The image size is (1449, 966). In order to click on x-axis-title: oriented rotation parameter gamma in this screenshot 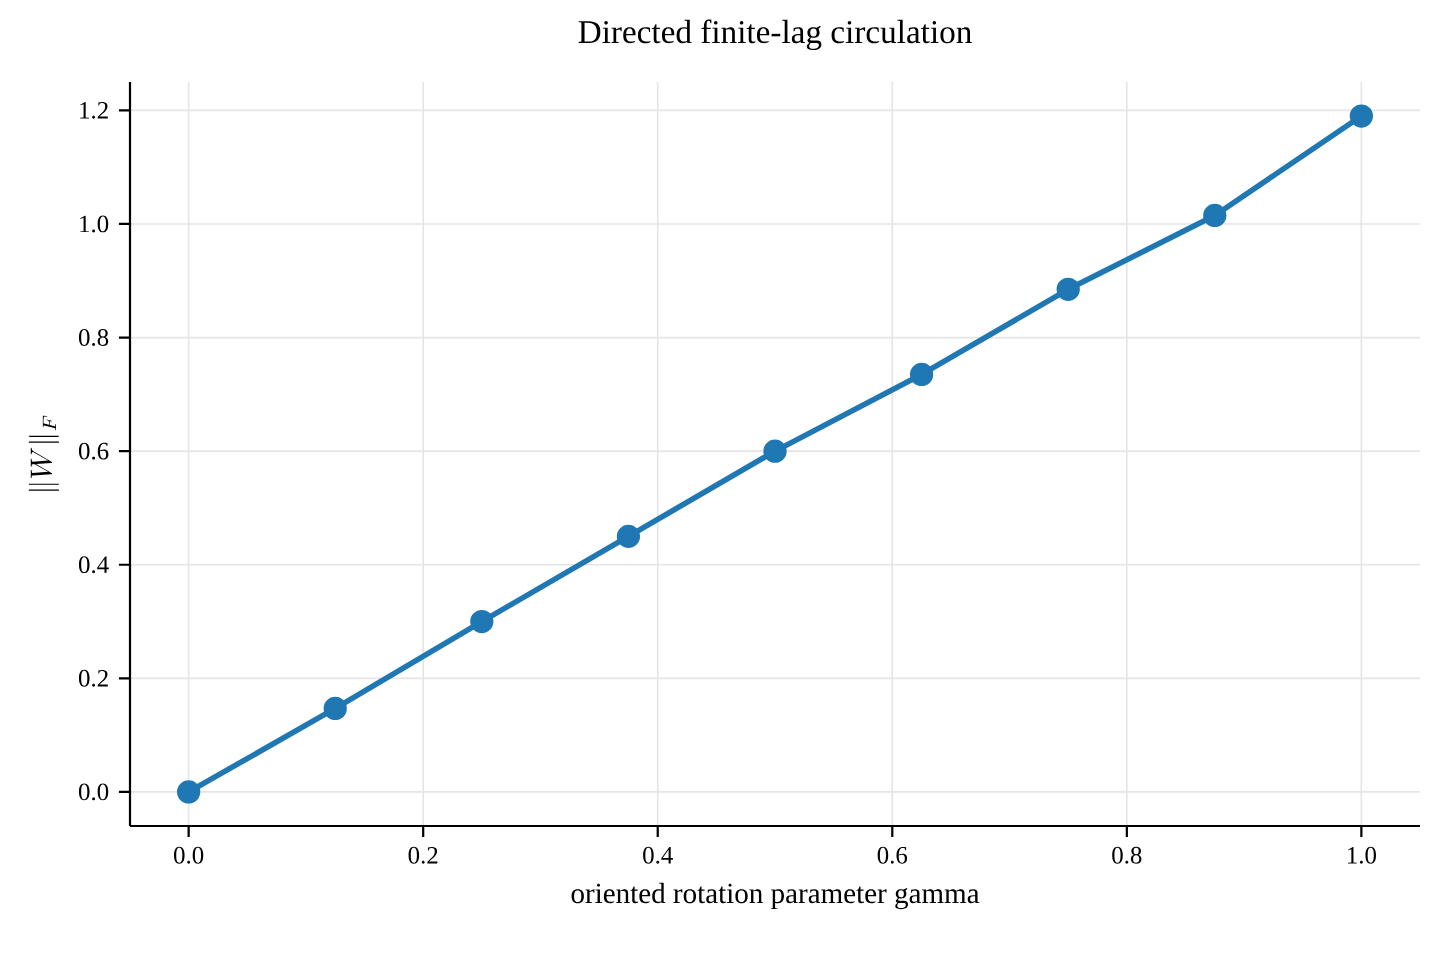, I will do `click(775, 896)`.